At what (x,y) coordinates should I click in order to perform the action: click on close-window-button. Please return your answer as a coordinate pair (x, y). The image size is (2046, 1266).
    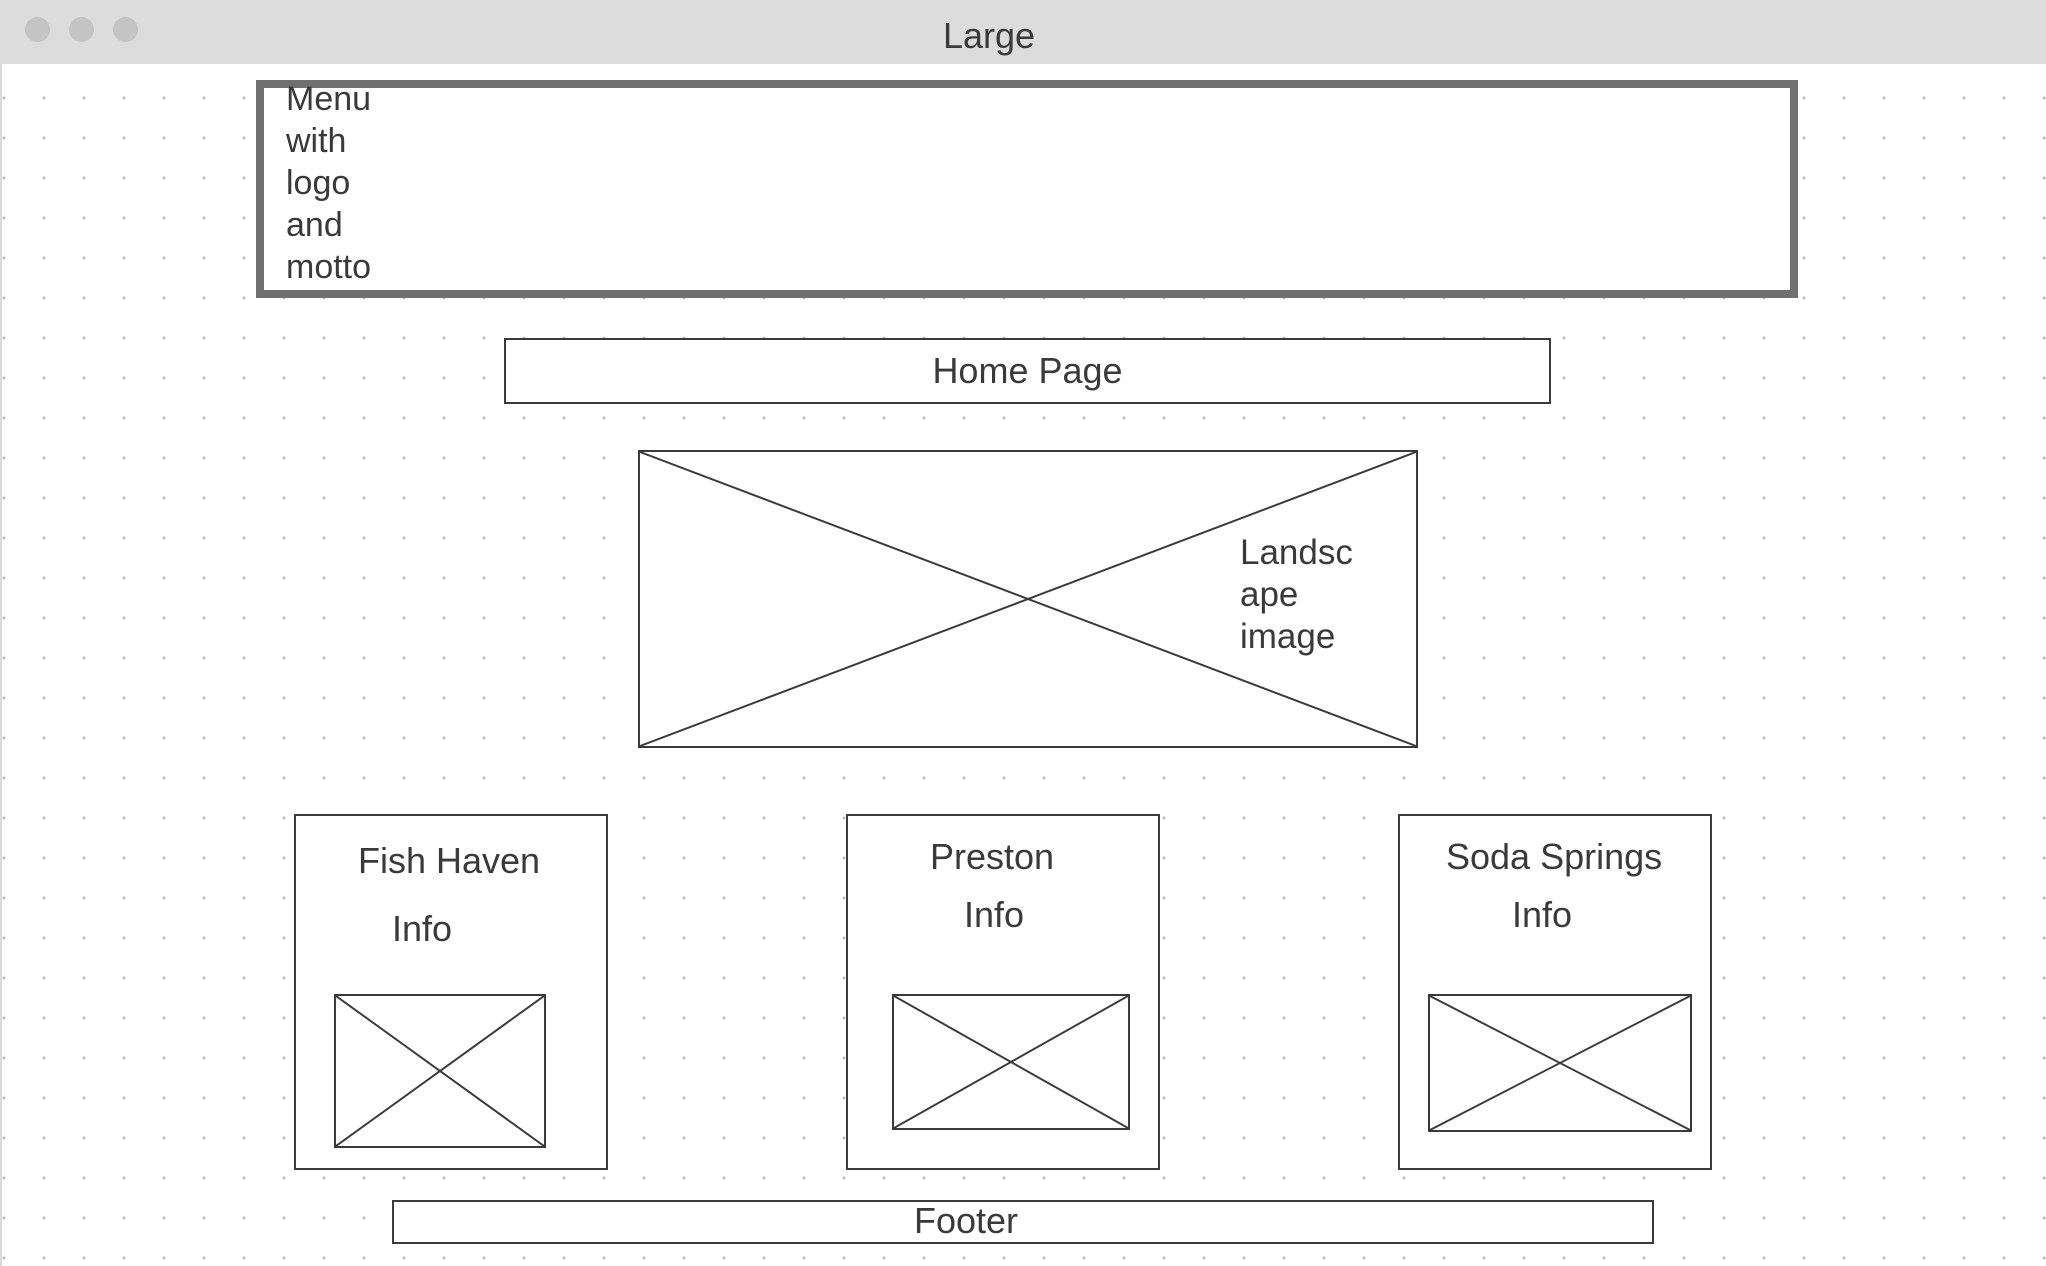
    Looking at the image, I should click on (37, 29).